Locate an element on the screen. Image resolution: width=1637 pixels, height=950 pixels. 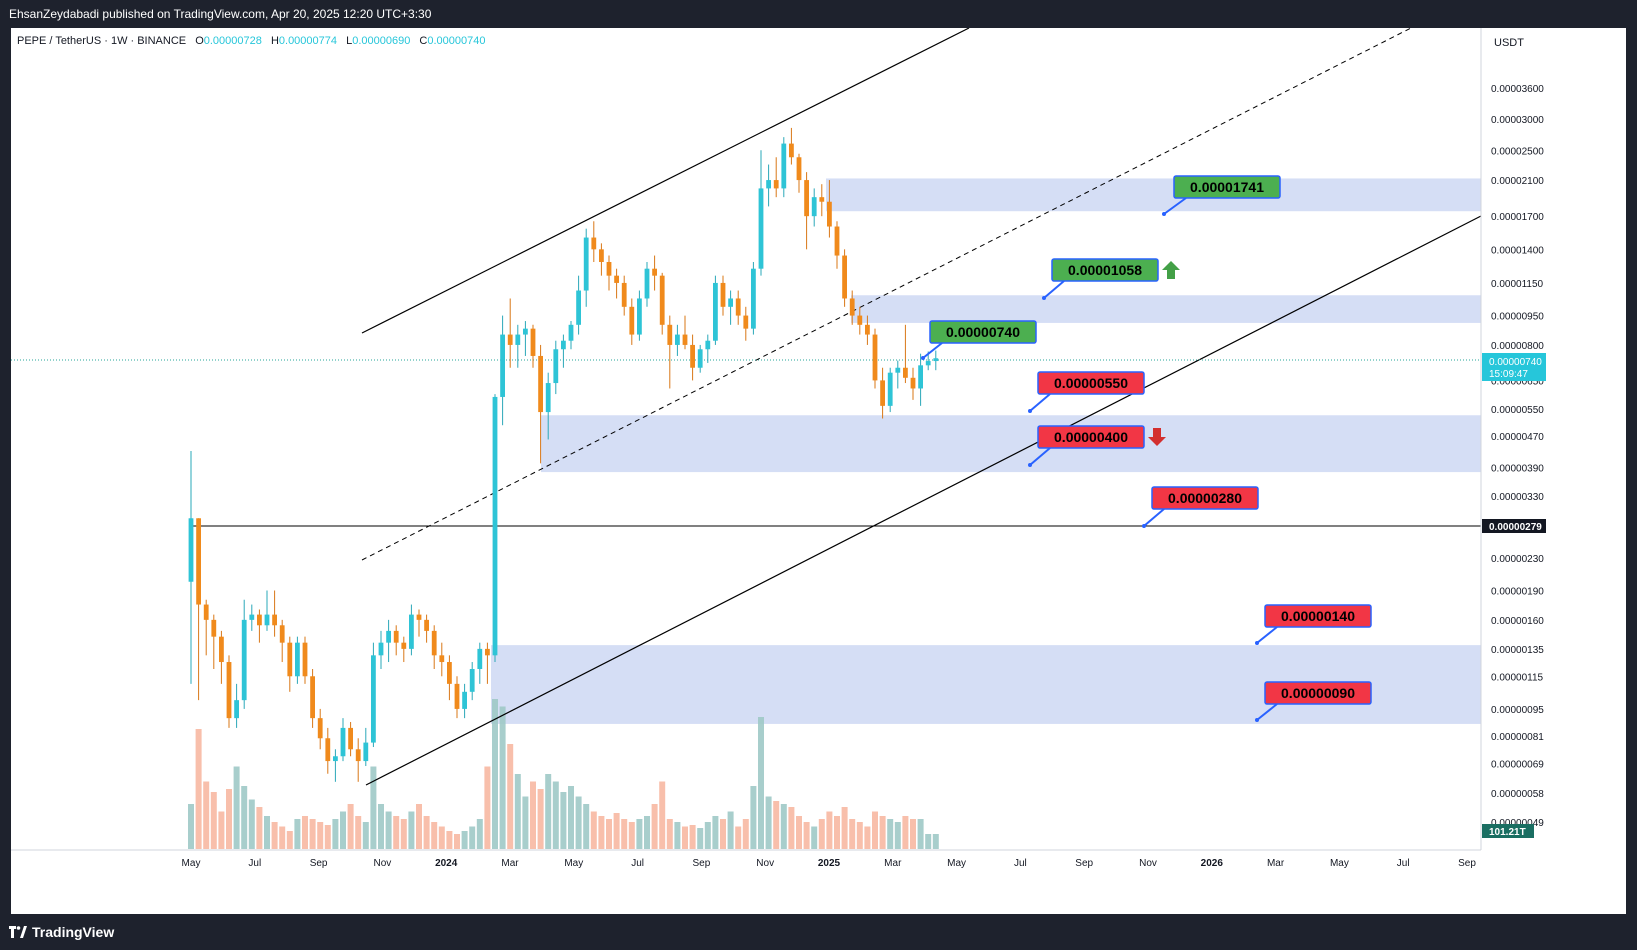
time-tick: 2025 is located at coordinates (829, 863).